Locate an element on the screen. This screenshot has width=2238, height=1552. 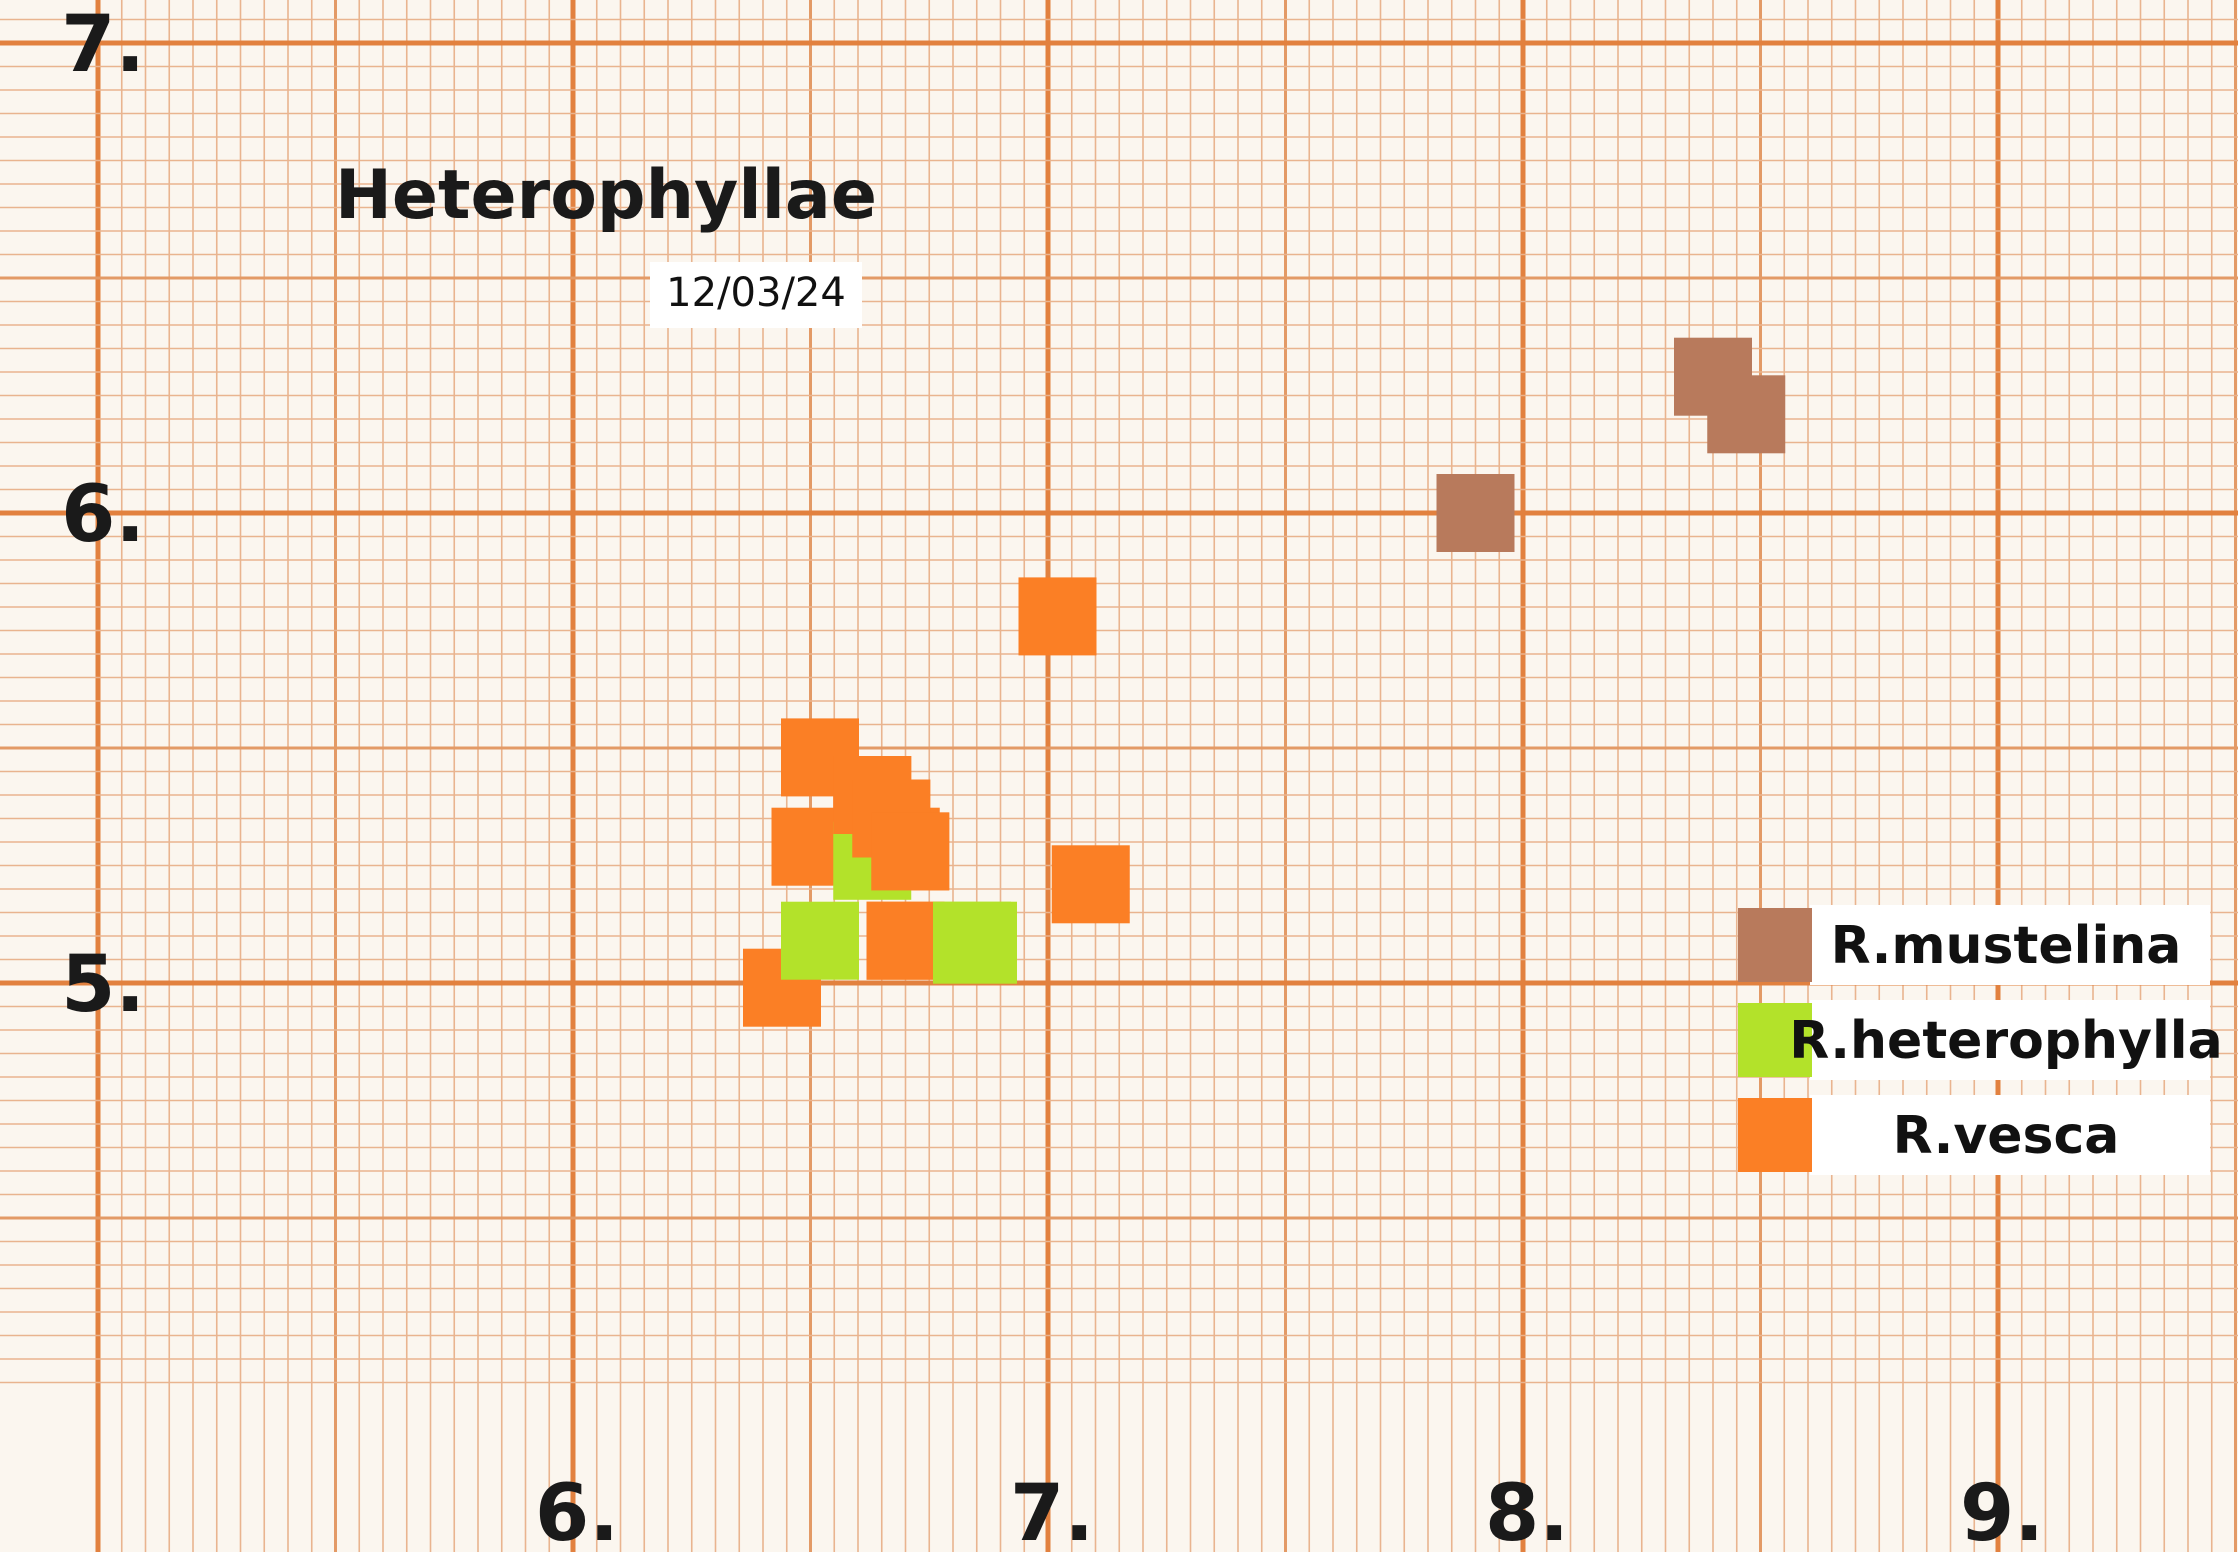
legend-label: R.heterophylla is located at coordinates (2005, 1041).